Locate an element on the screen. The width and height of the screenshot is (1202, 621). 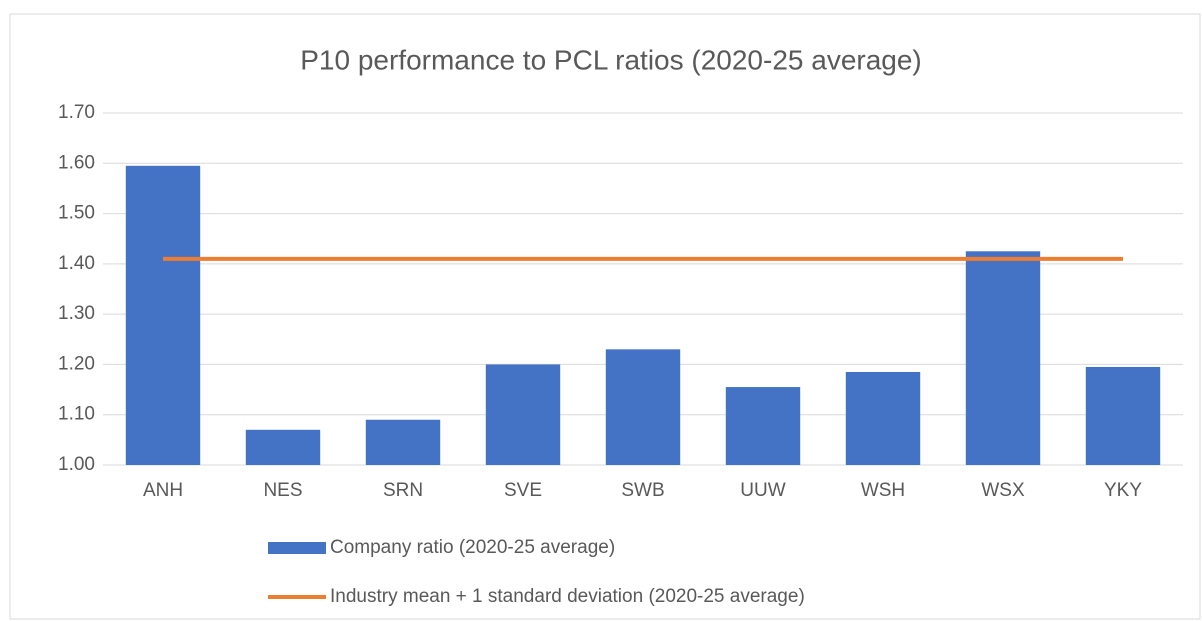
x-tick-label: SVE is located at coordinates (523, 490).